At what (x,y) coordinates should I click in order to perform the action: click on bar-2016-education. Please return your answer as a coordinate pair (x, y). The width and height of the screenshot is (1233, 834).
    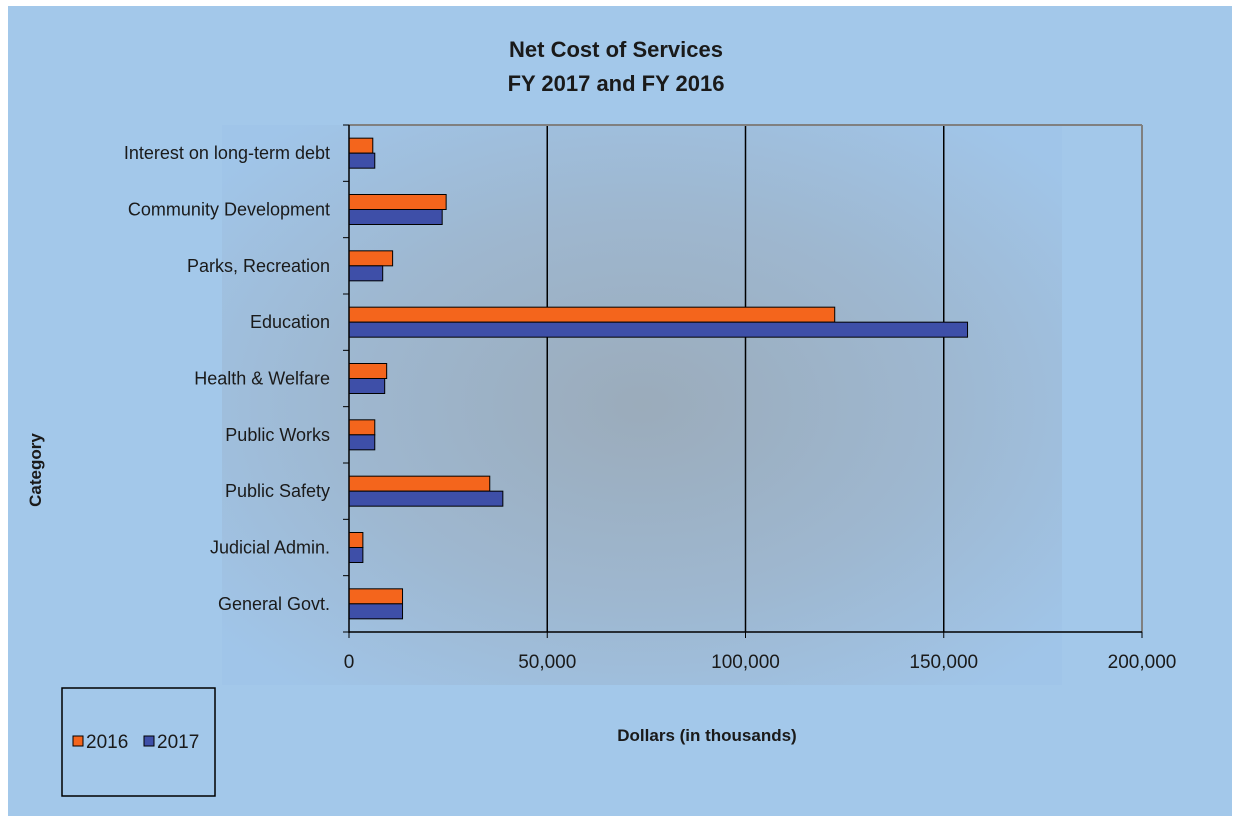
    Looking at the image, I should click on (592, 314).